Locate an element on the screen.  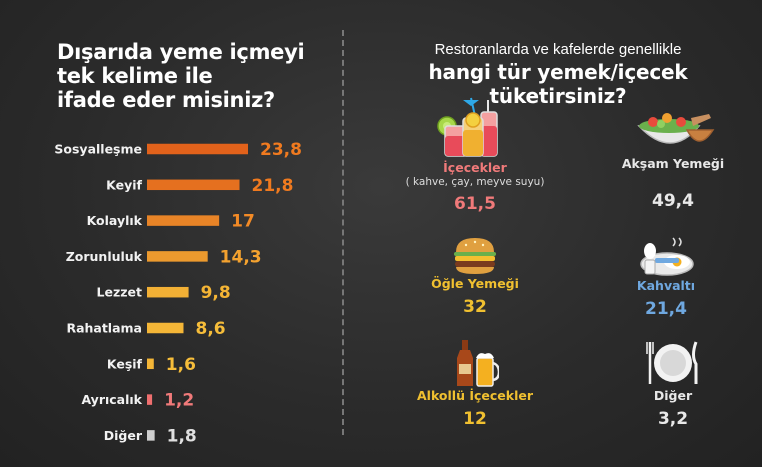
category-dinner: Akşam Yemeği 49,4 is located at coordinates (673, 158).